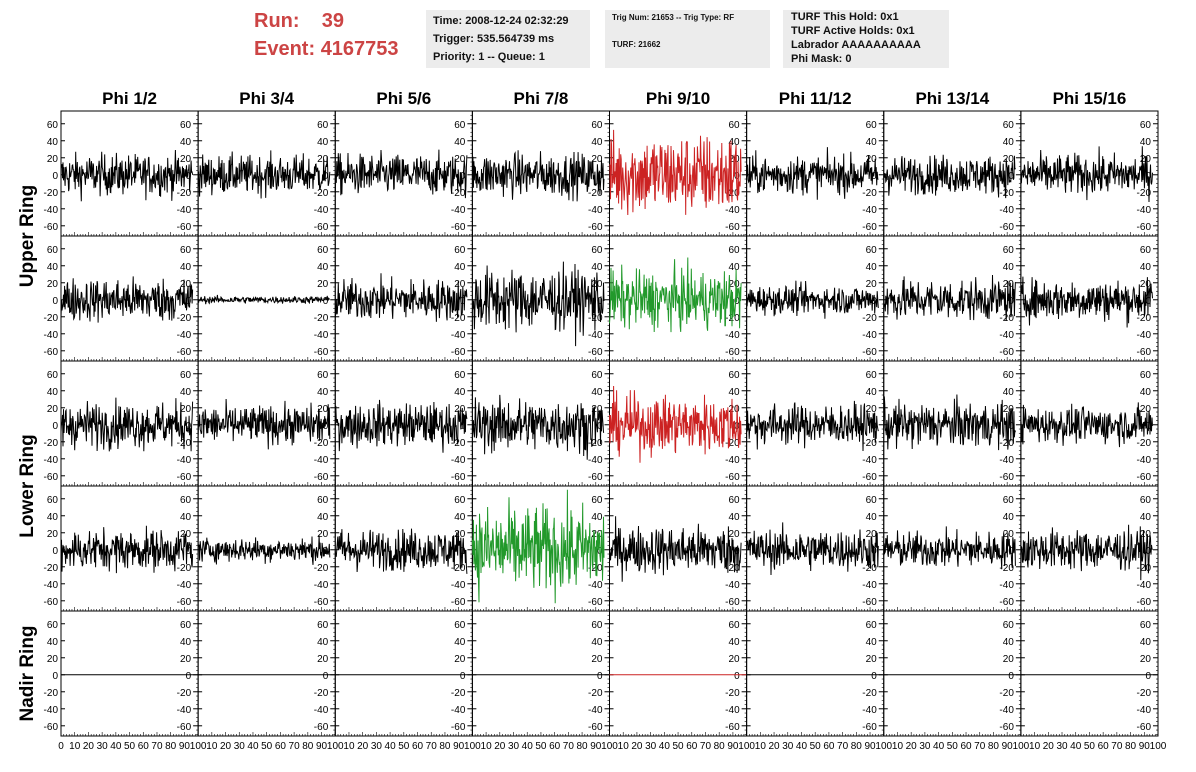 Image resolution: width=1196 pixels, height=772 pixels. I want to click on plot-r1-c1-ylabel-left: 20, so click(53, 159).